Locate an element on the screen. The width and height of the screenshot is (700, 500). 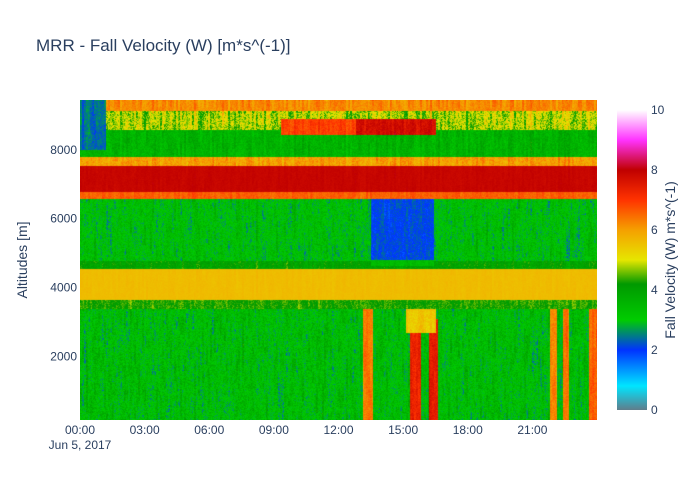
colorbar-tick-label: 10 is located at coordinates (658, 110).